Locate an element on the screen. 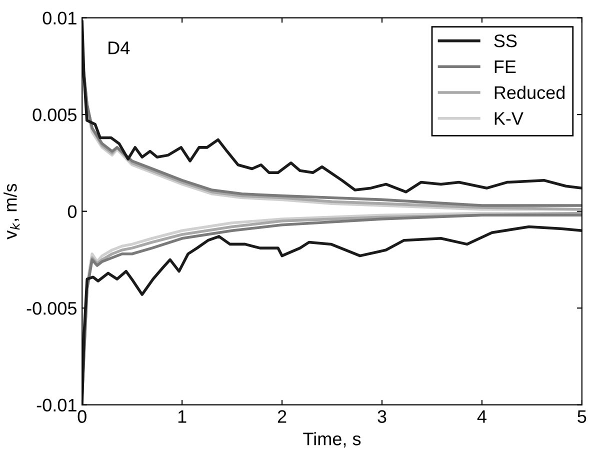 The image size is (595, 468). annotation: D4 is located at coordinates (119, 48).